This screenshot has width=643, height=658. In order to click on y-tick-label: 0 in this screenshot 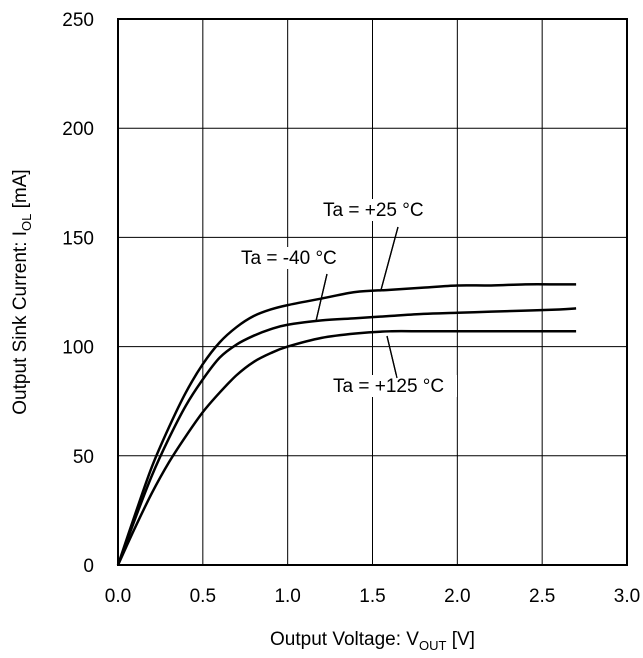, I will do `click(88, 566)`.